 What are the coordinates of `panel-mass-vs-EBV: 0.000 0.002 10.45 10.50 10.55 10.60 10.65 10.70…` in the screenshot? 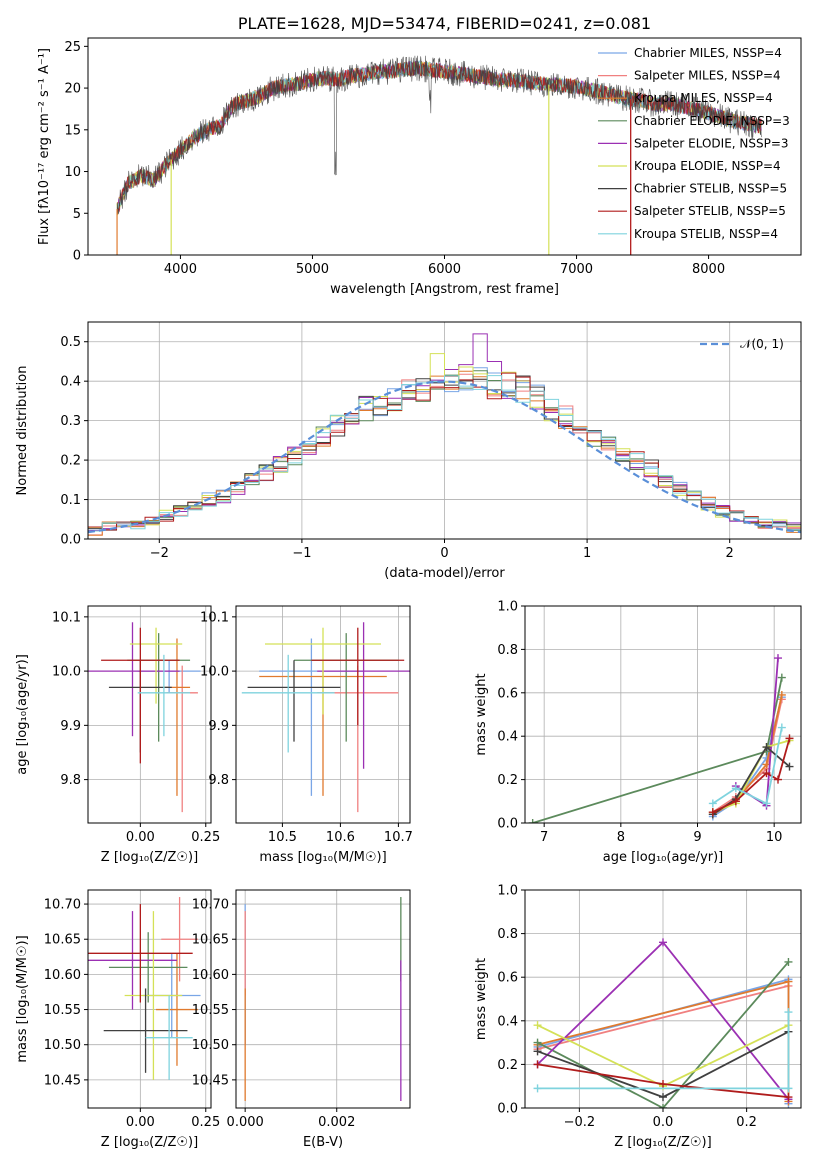 It's located at (301, 1019).